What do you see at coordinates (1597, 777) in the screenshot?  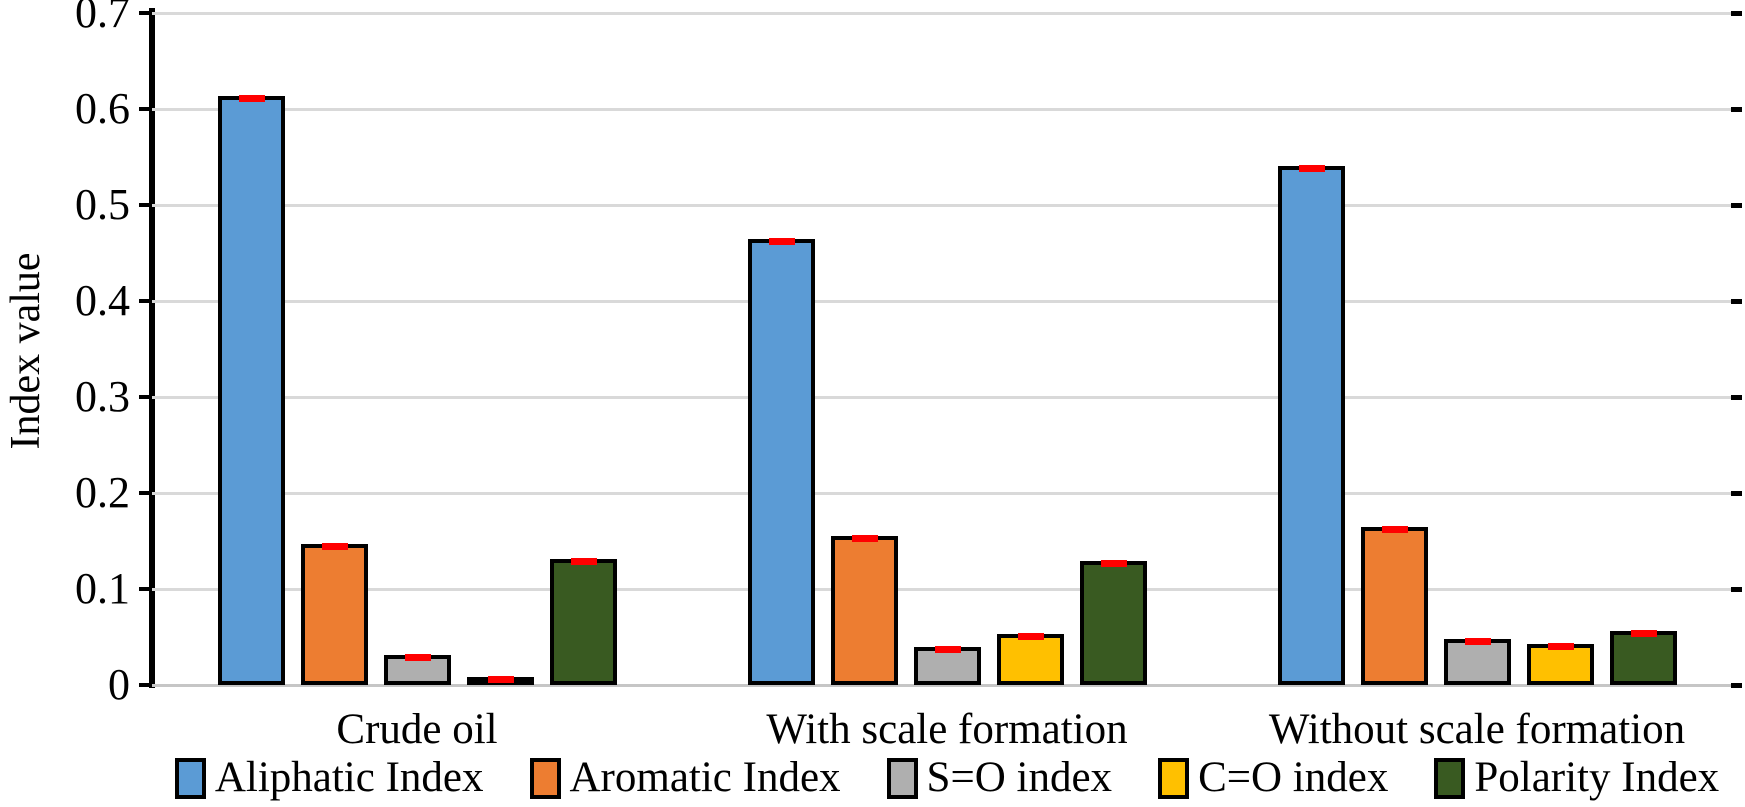 I see `legend-label: Polarity Index` at bounding box center [1597, 777].